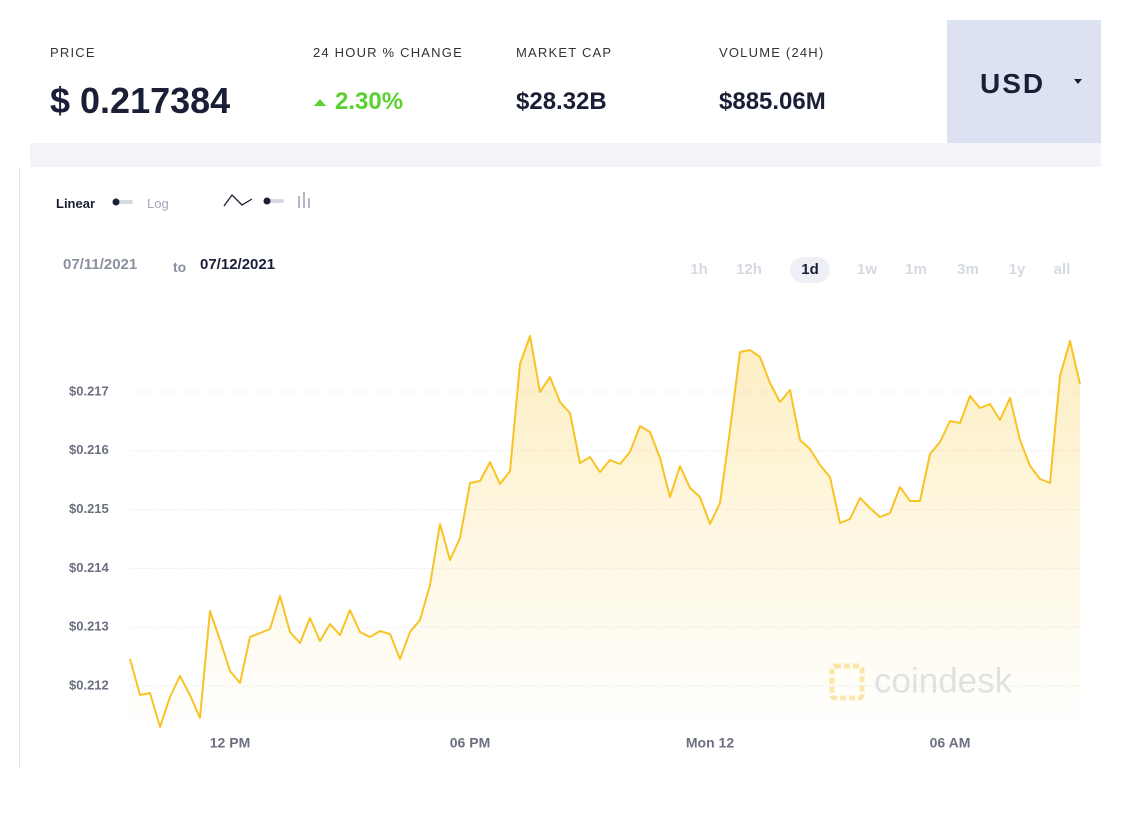 The height and width of the screenshot is (828, 1121). What do you see at coordinates (916, 269) in the screenshot?
I see `range-button: 1m` at bounding box center [916, 269].